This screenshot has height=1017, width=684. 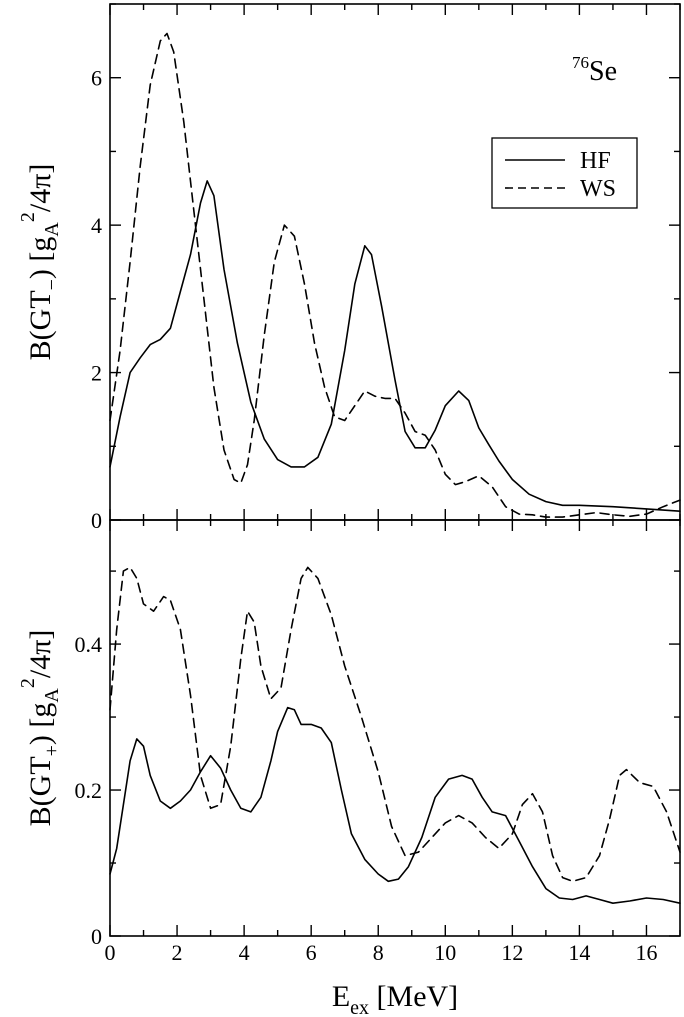 What do you see at coordinates (96, 78) in the screenshot?
I see `top-y-tick-label: 6` at bounding box center [96, 78].